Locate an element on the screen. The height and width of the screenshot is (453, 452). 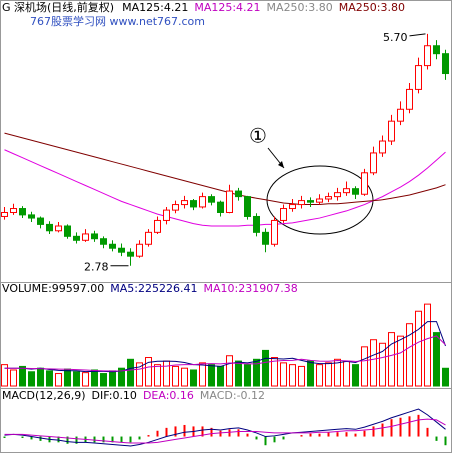
arrow-head is located at coordinates (281, 164).